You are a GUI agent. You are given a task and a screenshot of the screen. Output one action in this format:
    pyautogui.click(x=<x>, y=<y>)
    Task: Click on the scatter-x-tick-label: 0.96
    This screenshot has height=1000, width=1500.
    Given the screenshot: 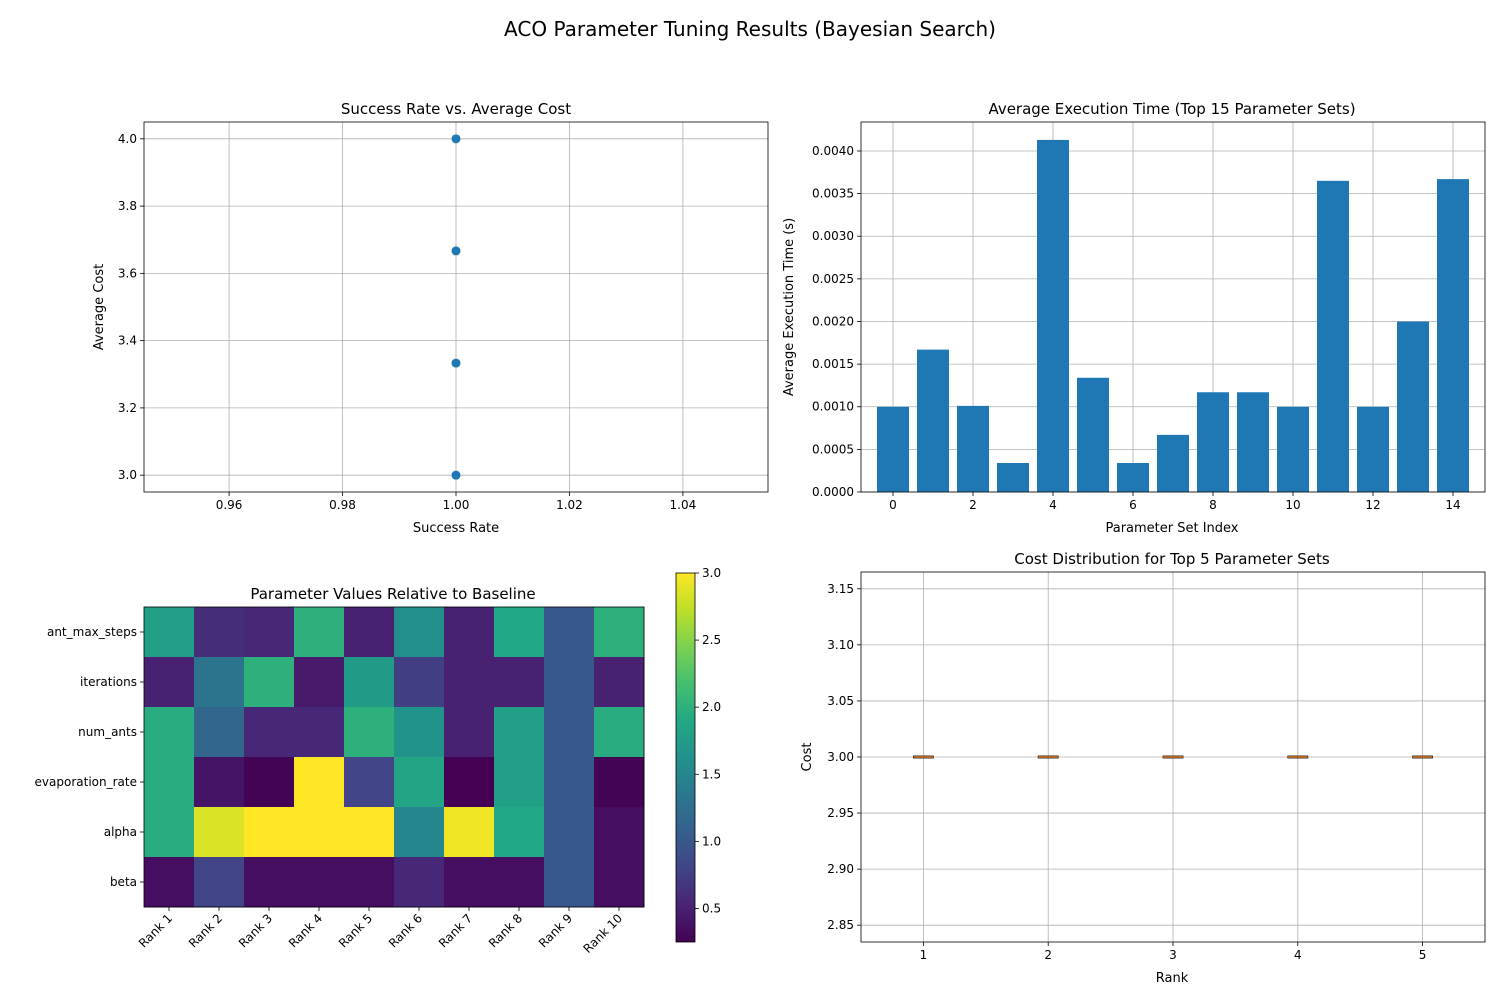 What is the action you would take?
    pyautogui.click(x=229, y=505)
    